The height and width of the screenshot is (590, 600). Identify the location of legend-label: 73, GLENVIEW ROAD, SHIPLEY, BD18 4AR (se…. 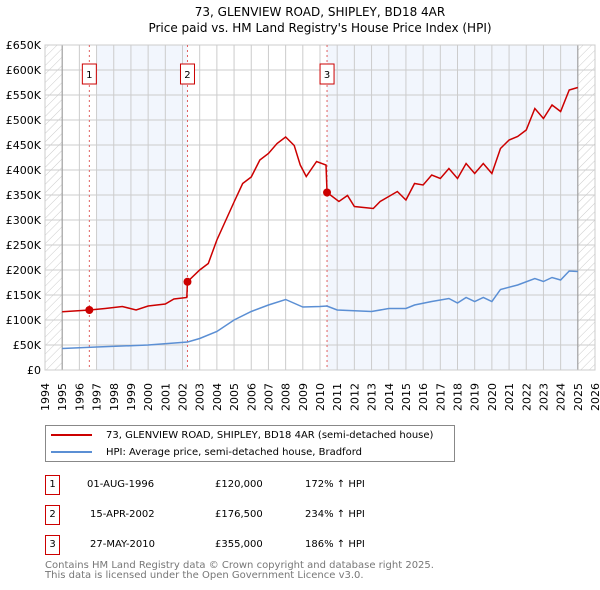
(270, 435).